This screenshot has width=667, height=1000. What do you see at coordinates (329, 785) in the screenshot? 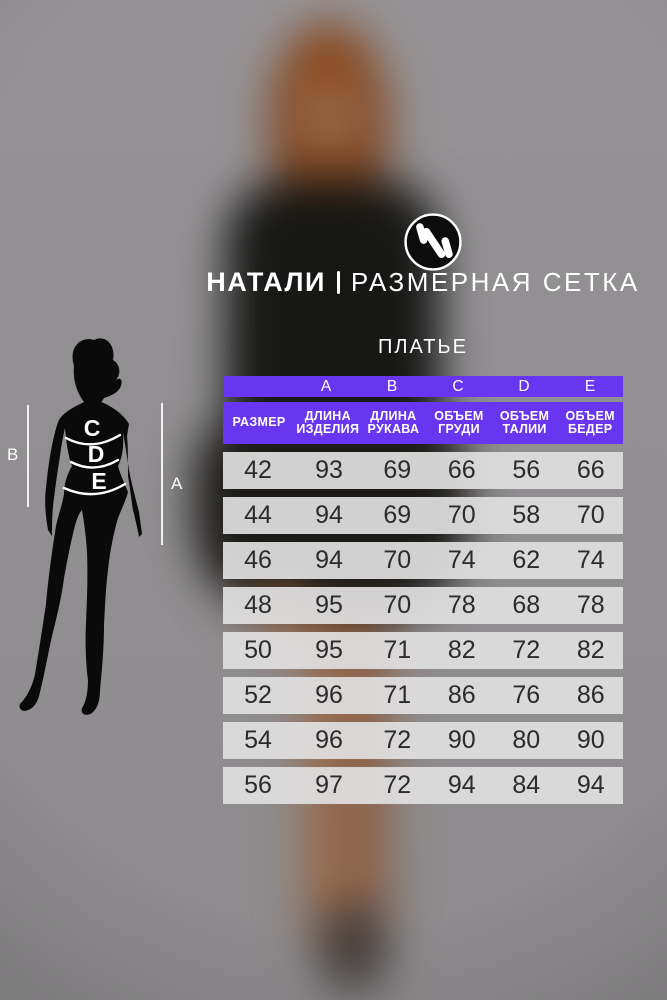
I see `cell-garment-length: 97` at bounding box center [329, 785].